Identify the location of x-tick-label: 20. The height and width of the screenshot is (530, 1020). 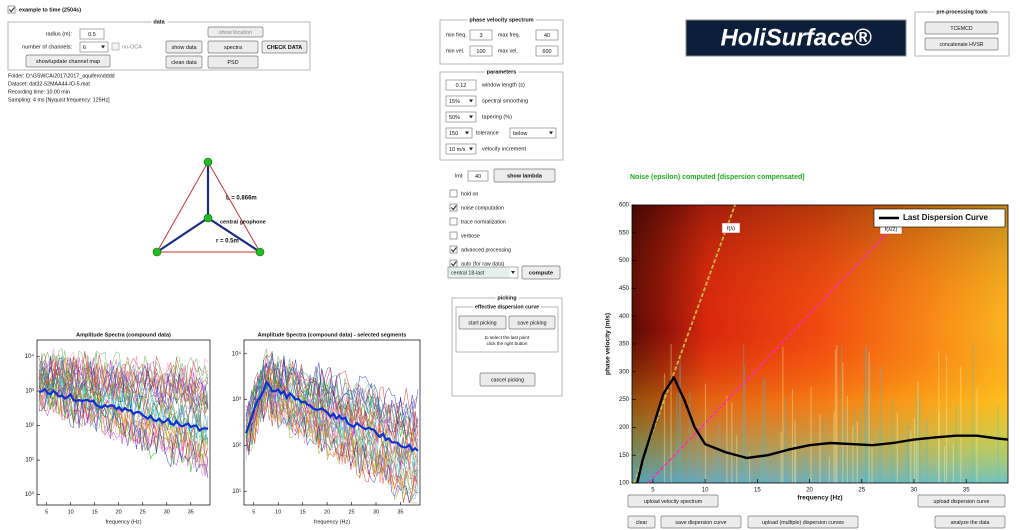
(119, 512).